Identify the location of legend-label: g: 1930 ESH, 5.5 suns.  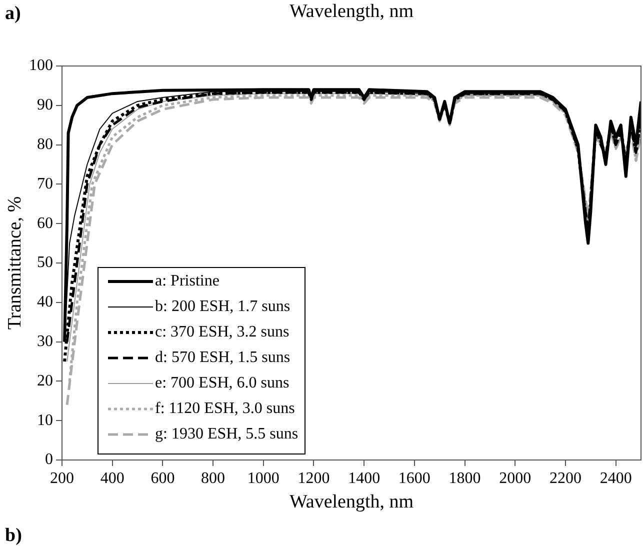
(226, 434).